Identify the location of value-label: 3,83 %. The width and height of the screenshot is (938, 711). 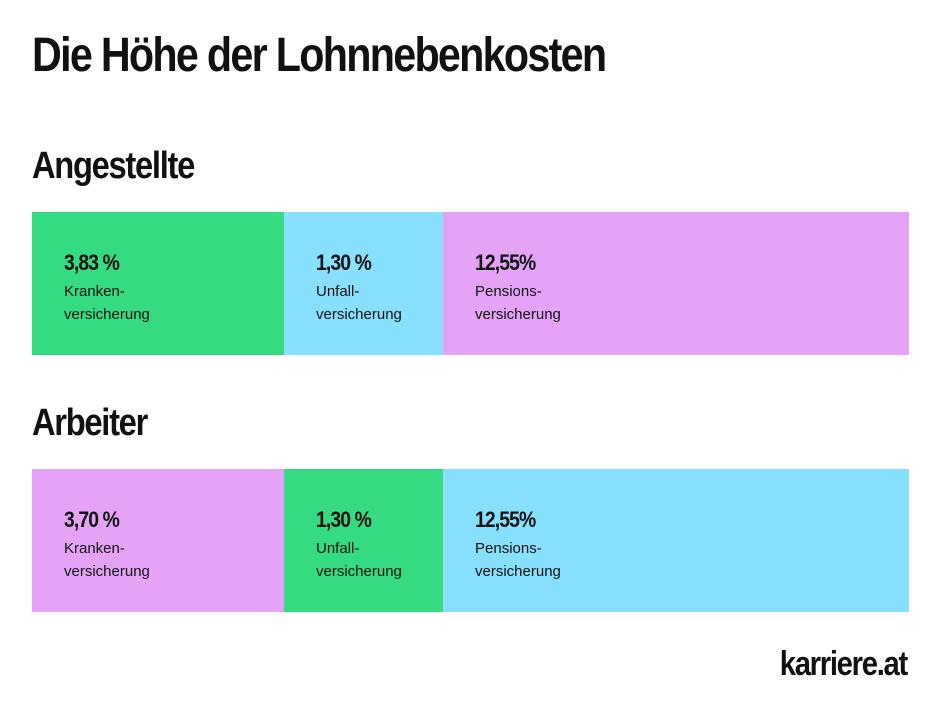
(92, 262).